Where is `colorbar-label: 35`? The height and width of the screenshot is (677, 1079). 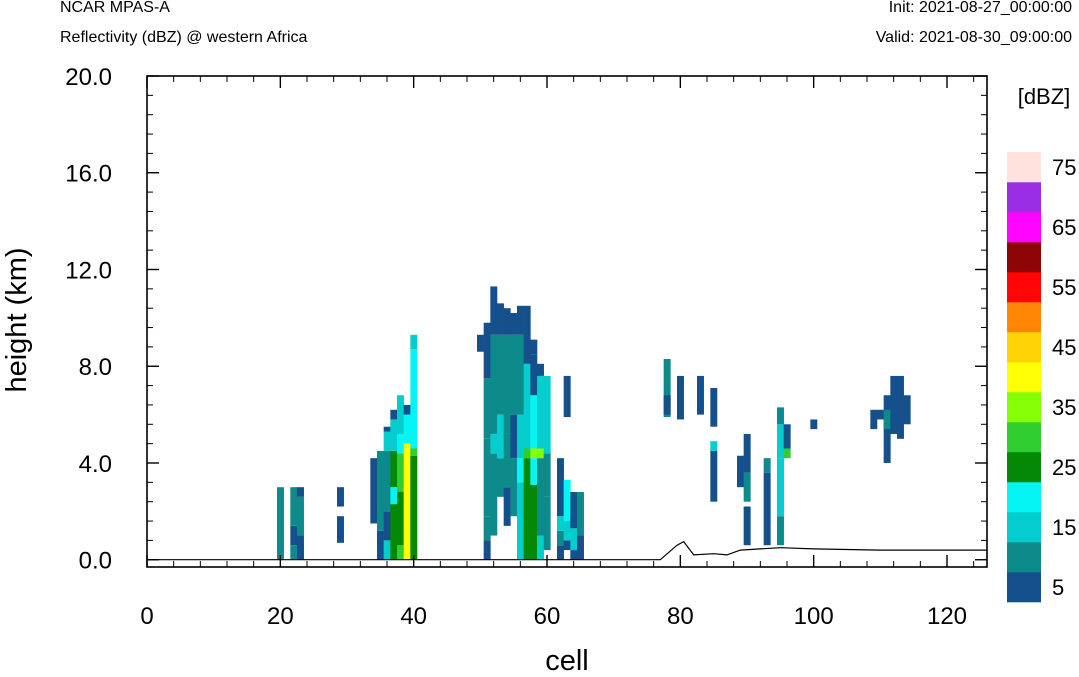 colorbar-label: 35 is located at coordinates (1064, 407).